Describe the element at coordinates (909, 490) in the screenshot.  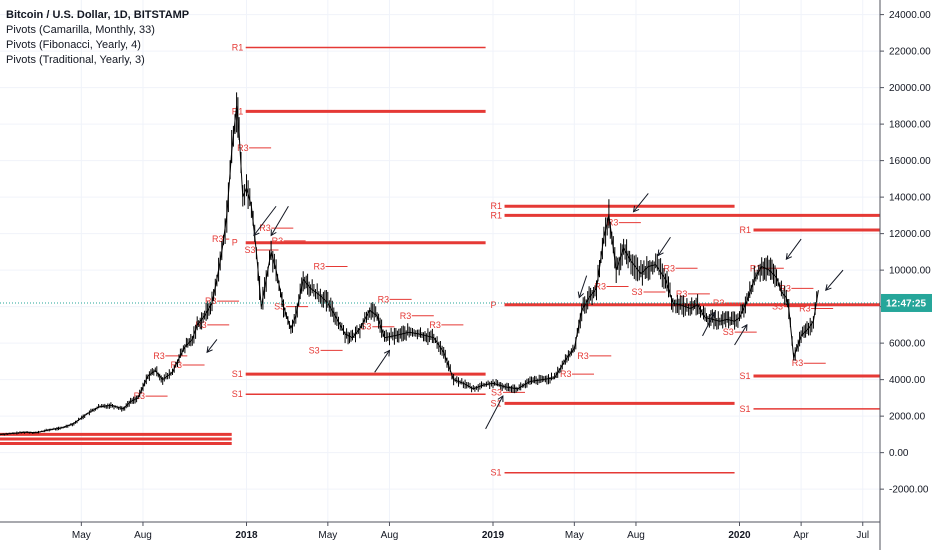
I see `price-tick-label: -2000.00` at that location.